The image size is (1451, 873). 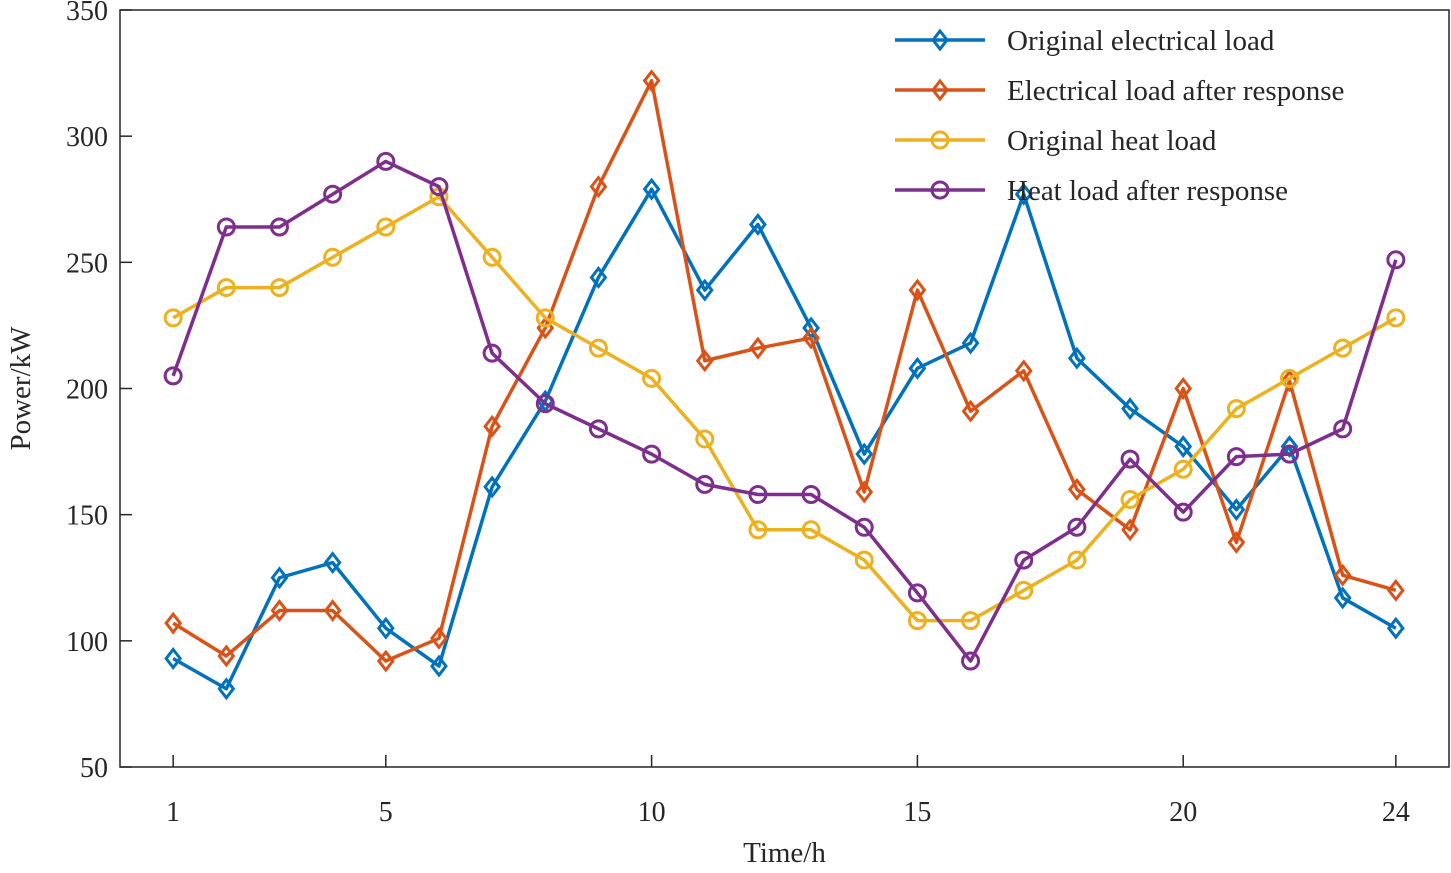 What do you see at coordinates (87, 13) in the screenshot?
I see `y-tick-label: 350` at bounding box center [87, 13].